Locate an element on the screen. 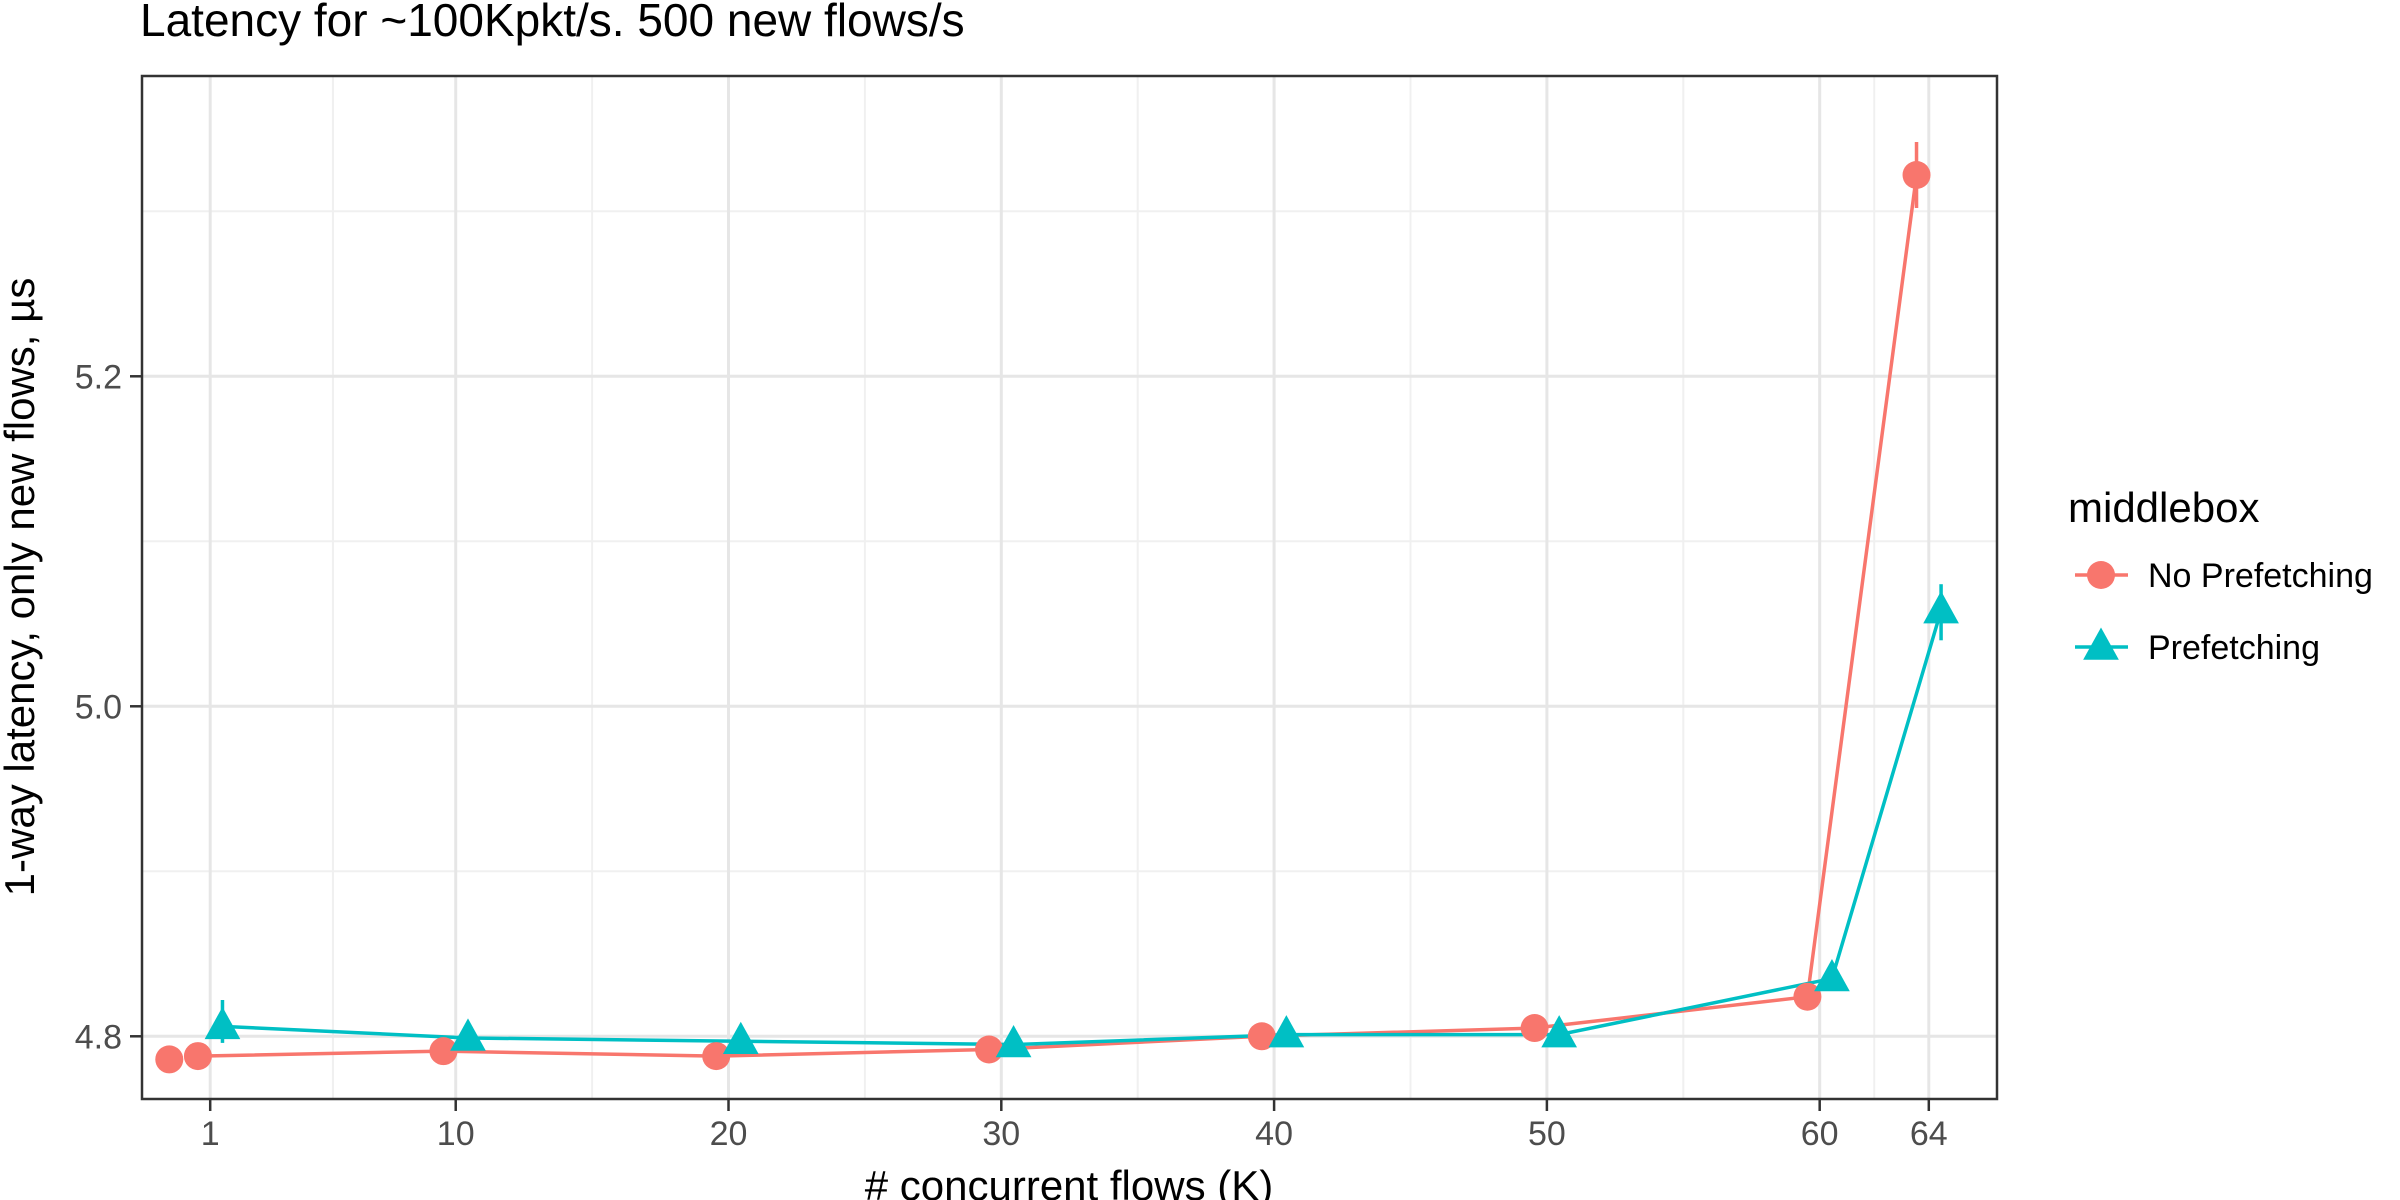  chart-title: Latency for ~100Kpkt/s. 500 new flows/s is located at coordinates (552, 23).